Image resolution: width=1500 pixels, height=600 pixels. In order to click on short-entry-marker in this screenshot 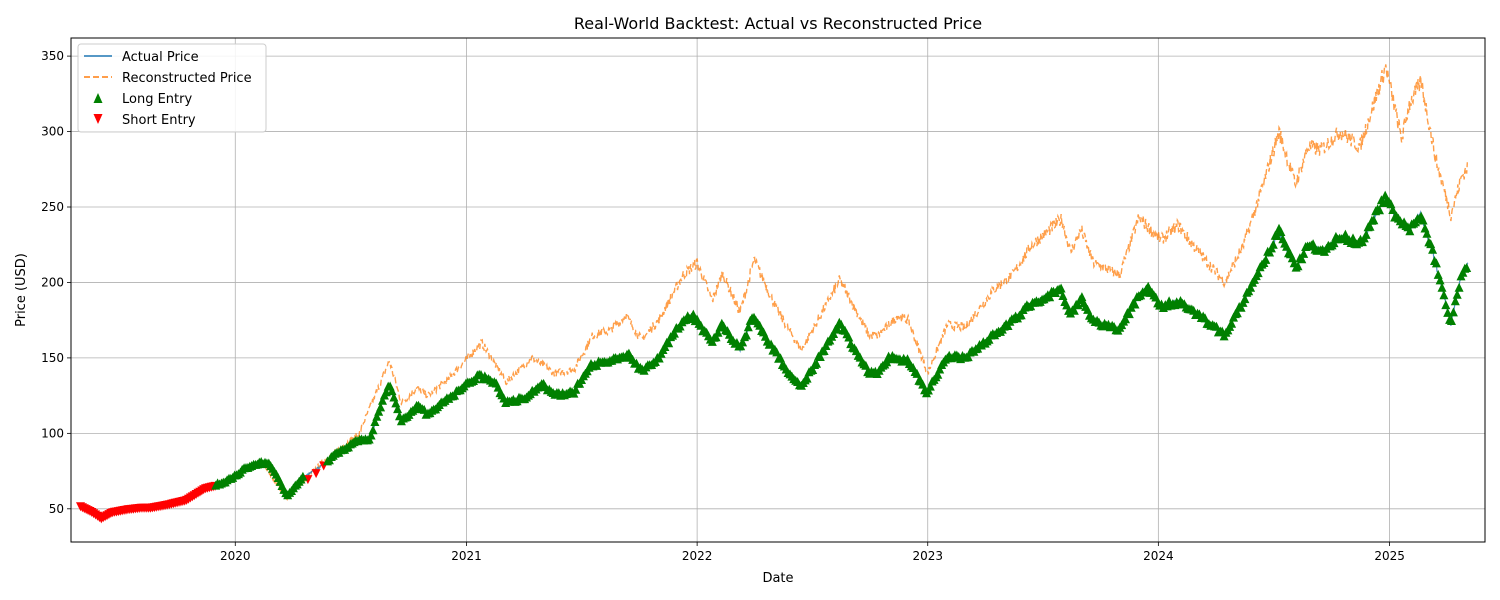, I will do `click(316, 474)`.